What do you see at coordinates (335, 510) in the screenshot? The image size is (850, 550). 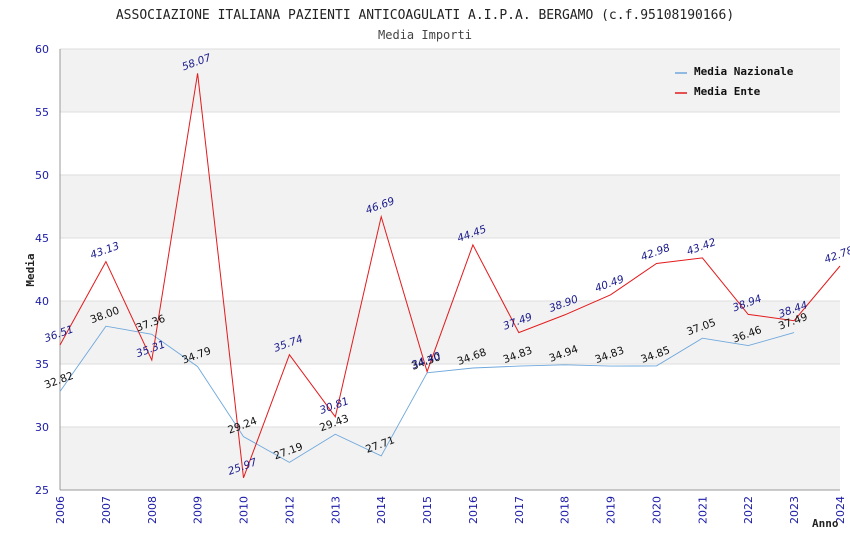 I see `x-tick-label: 2013` at bounding box center [335, 510].